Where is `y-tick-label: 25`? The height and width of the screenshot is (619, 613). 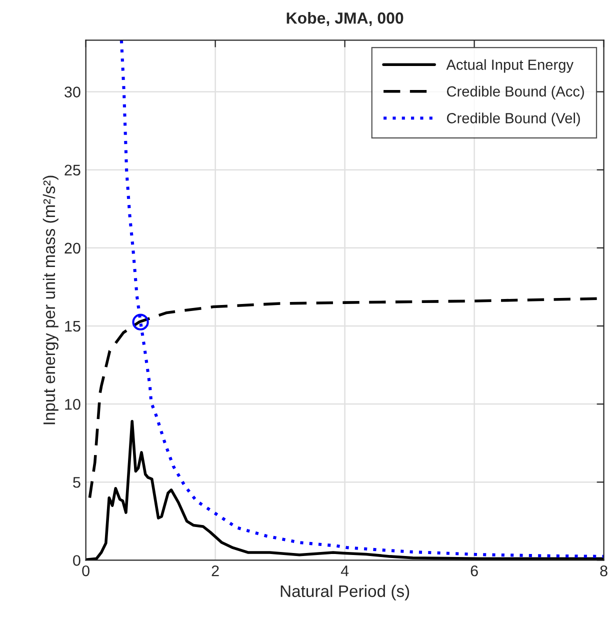
y-tick-label: 25 is located at coordinates (72, 170).